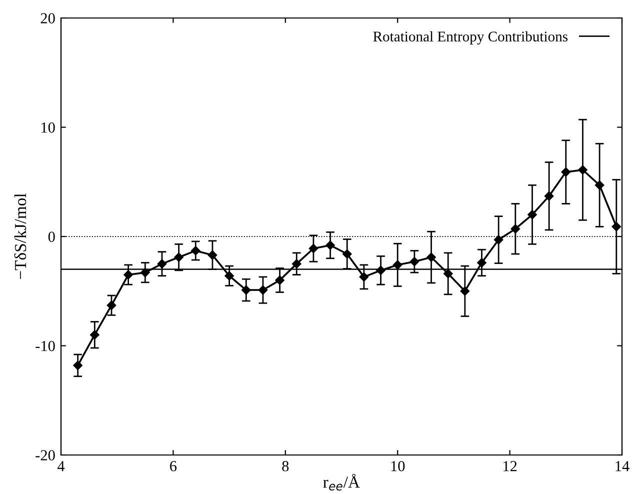 The width and height of the screenshot is (636, 494). I want to click on legend-label: Rotational Entropy Contributions, so click(470, 37).